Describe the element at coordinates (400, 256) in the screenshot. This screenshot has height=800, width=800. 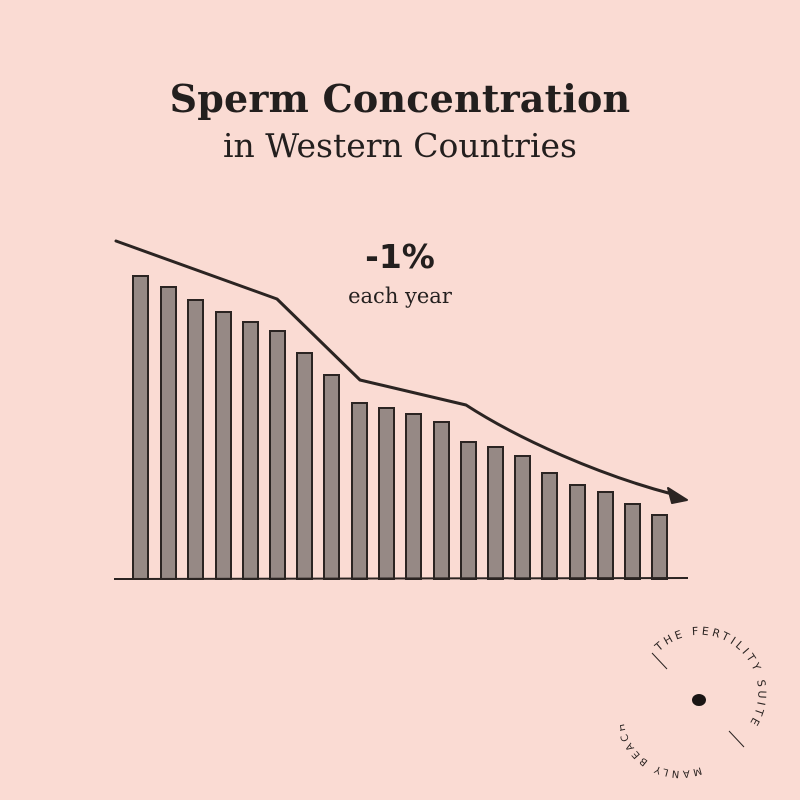
I see `trend-percent: -1%` at that location.